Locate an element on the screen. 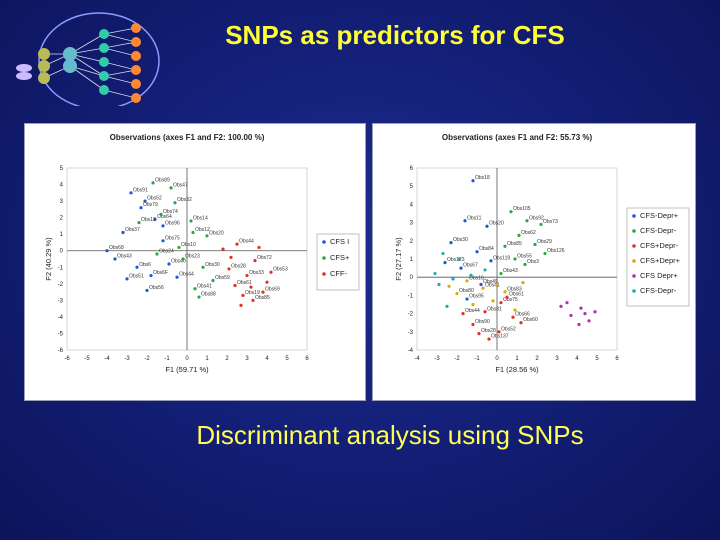  x-tick-label: -5 is located at coordinates (87, 359).